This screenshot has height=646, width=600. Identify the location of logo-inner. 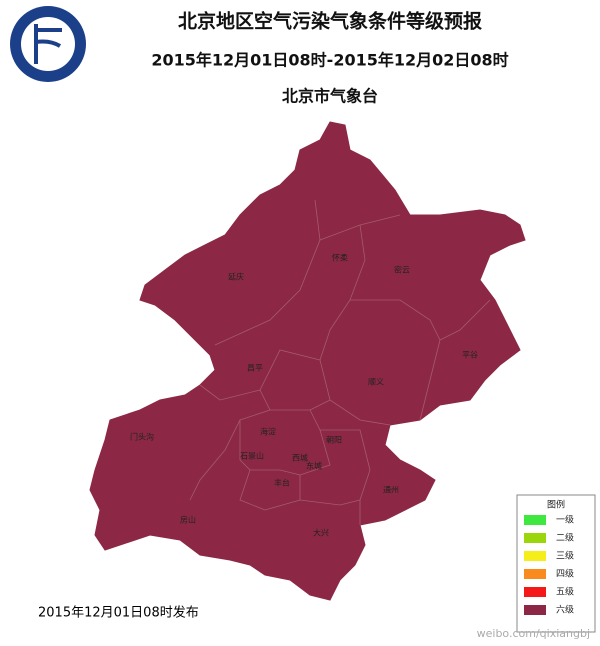
(48, 44).